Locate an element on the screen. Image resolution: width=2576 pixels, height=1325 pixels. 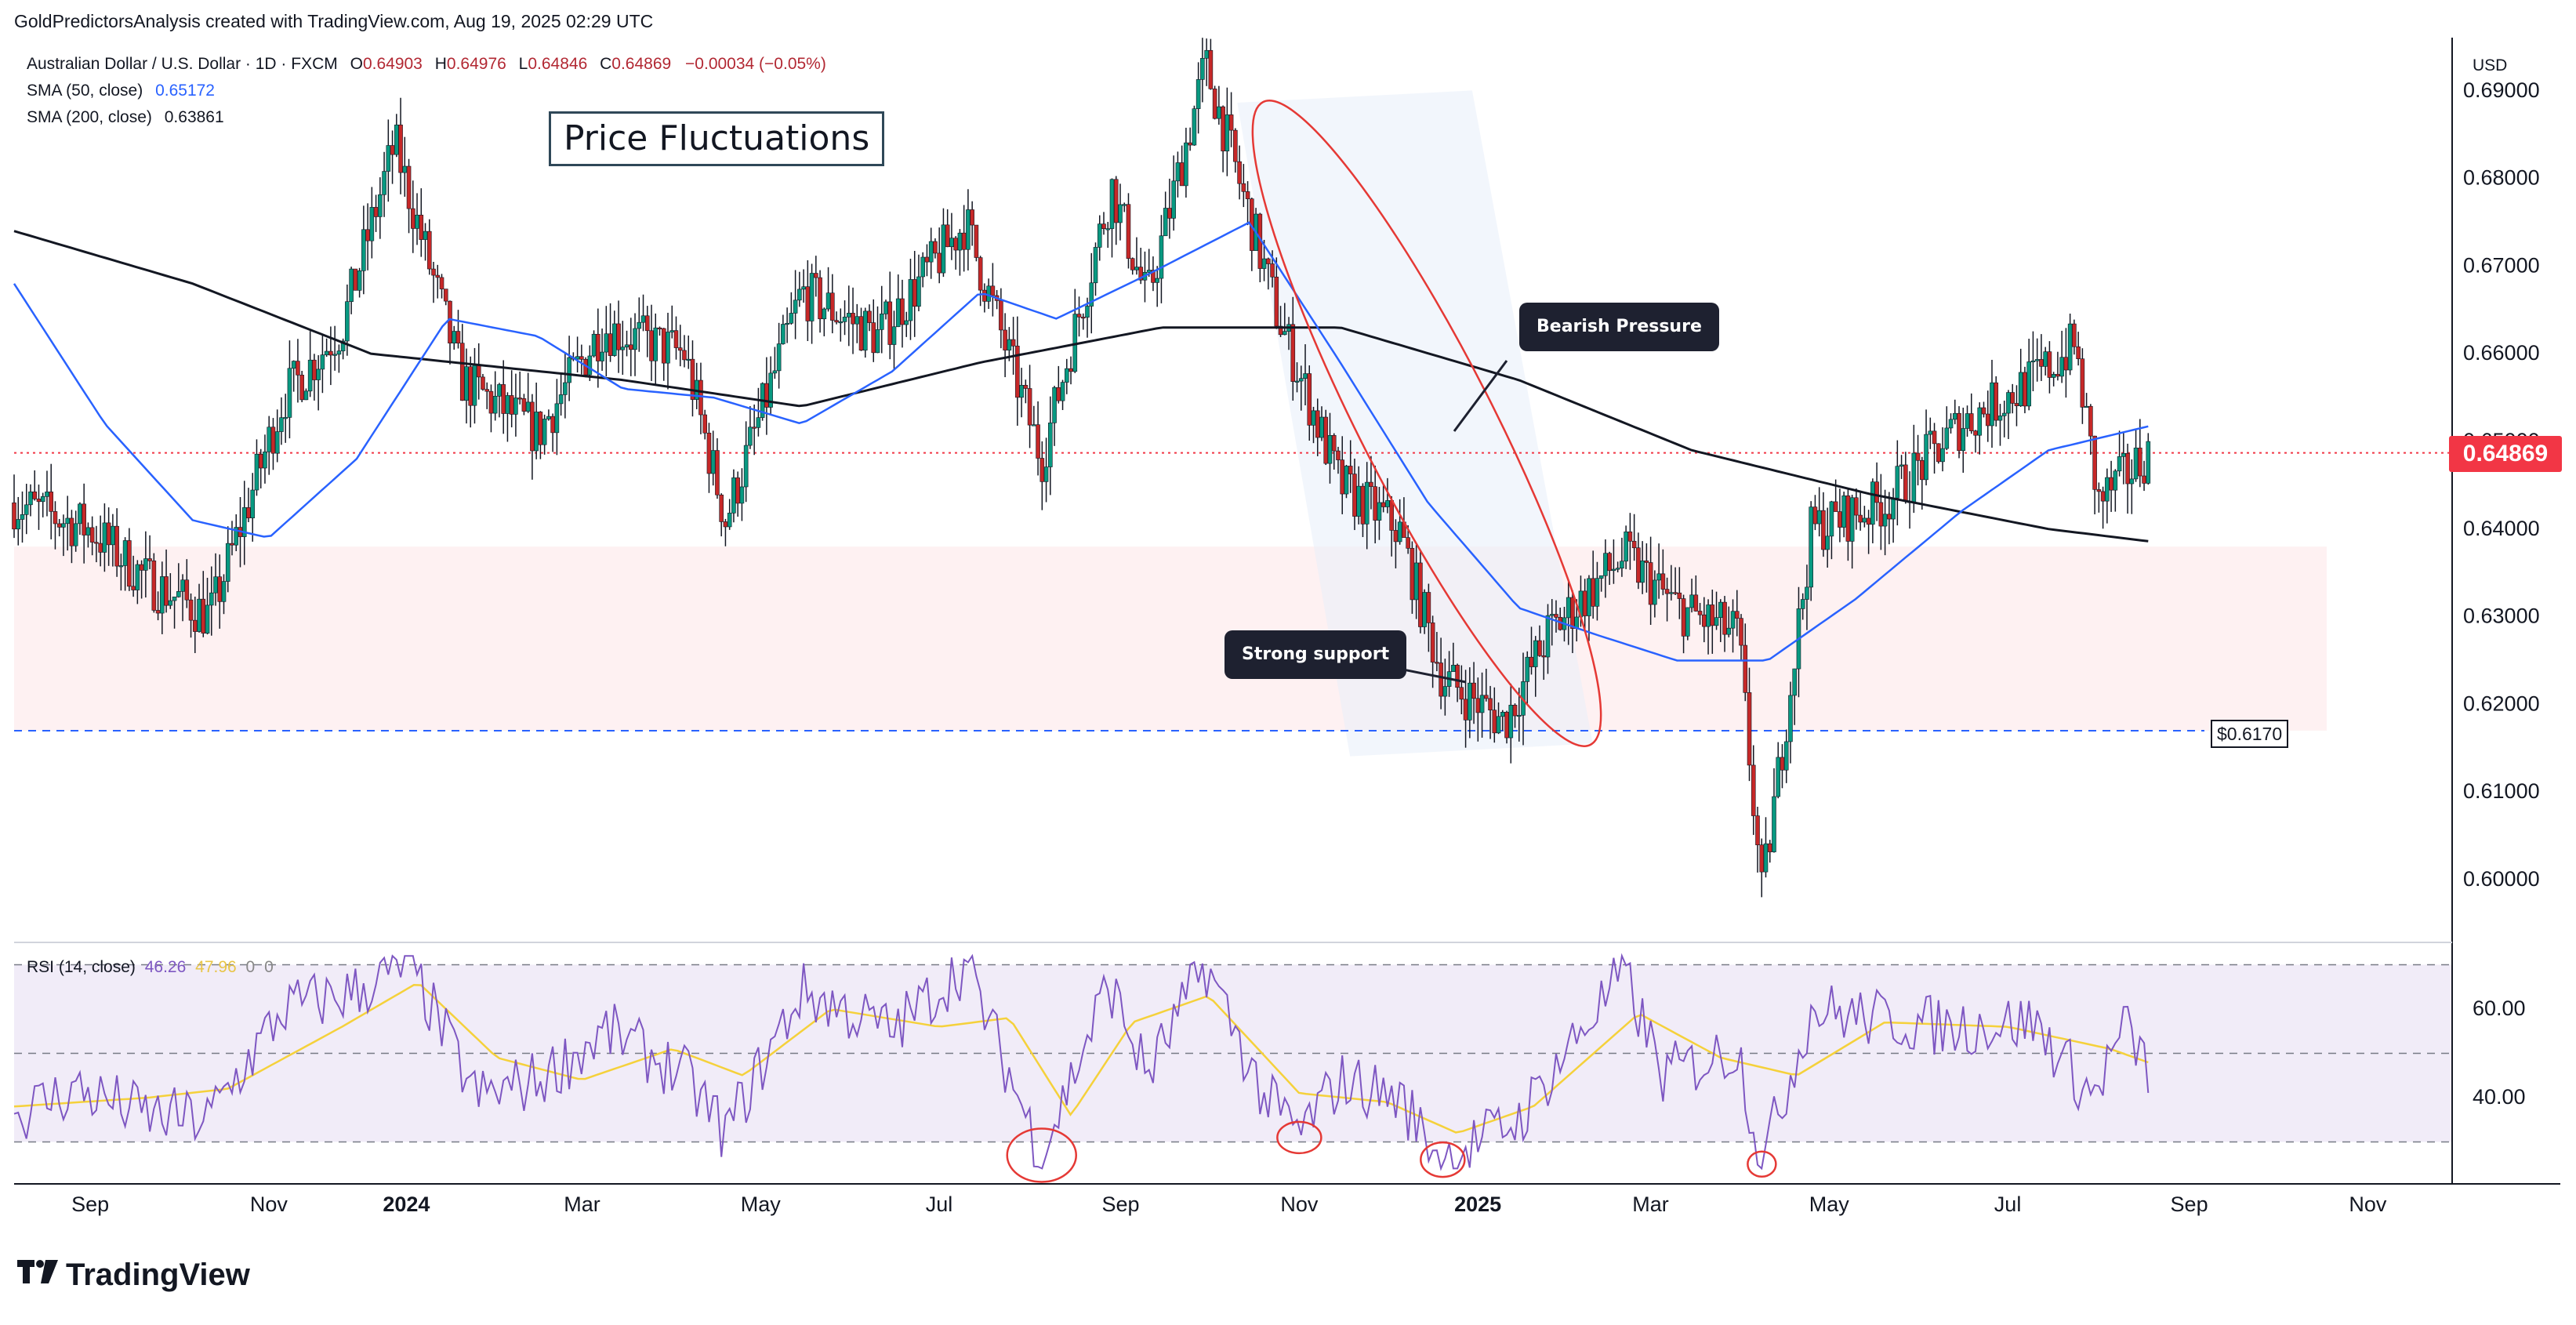
rsi-legend: RSI (14, close) 46.26 47.96 0 0 is located at coordinates (150, 967).